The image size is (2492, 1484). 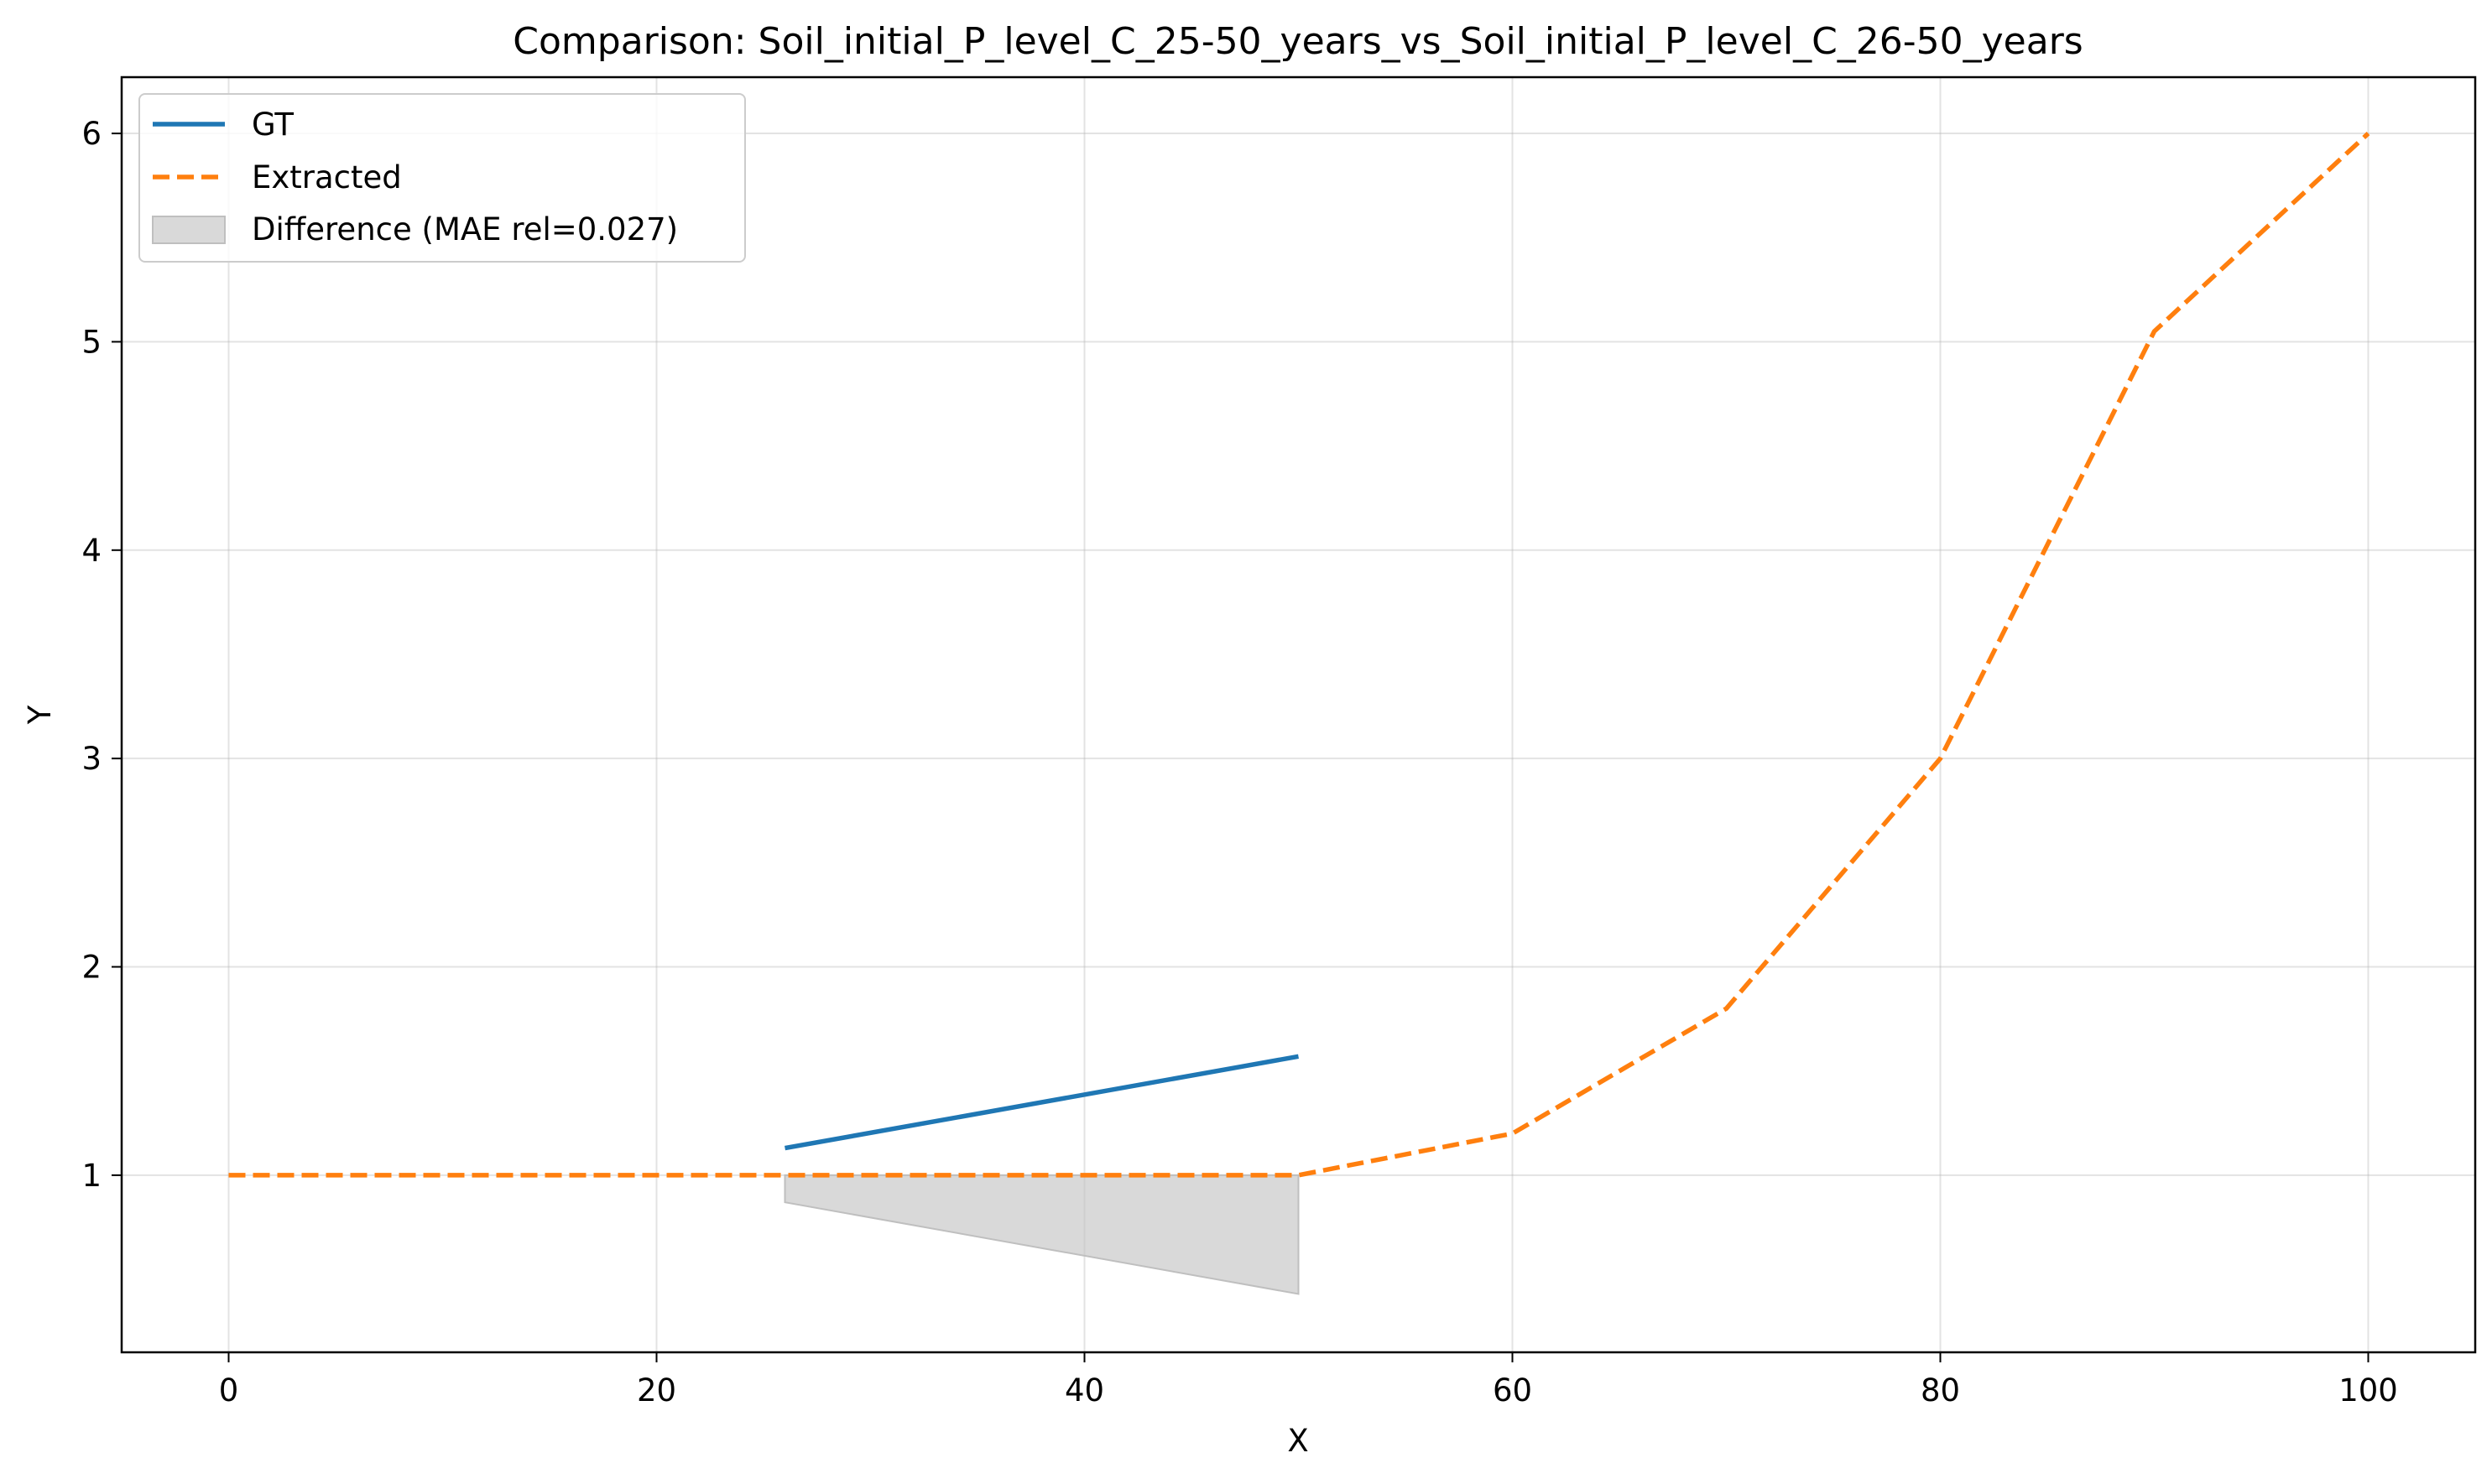 I want to click on y-tick-label: 4, so click(x=91, y=551).